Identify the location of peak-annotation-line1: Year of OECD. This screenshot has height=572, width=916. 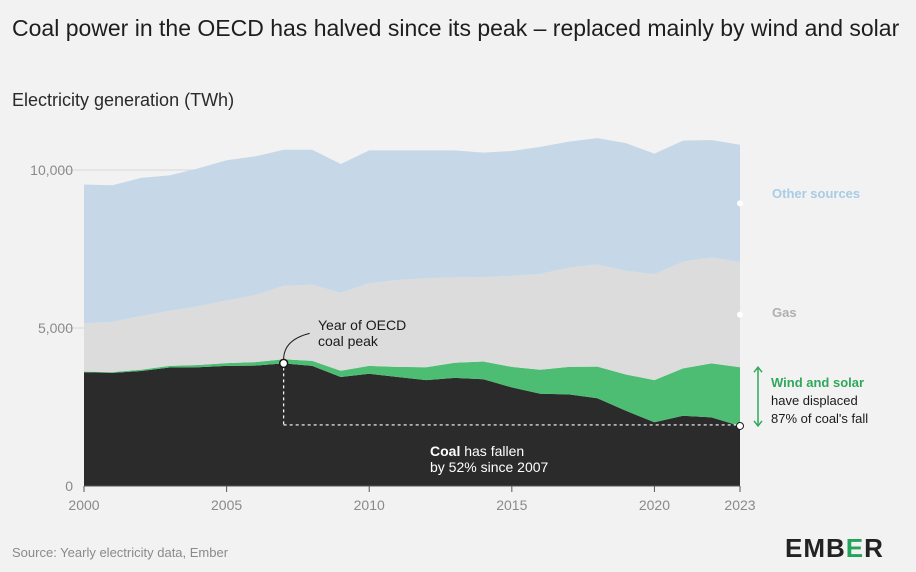
(362, 325).